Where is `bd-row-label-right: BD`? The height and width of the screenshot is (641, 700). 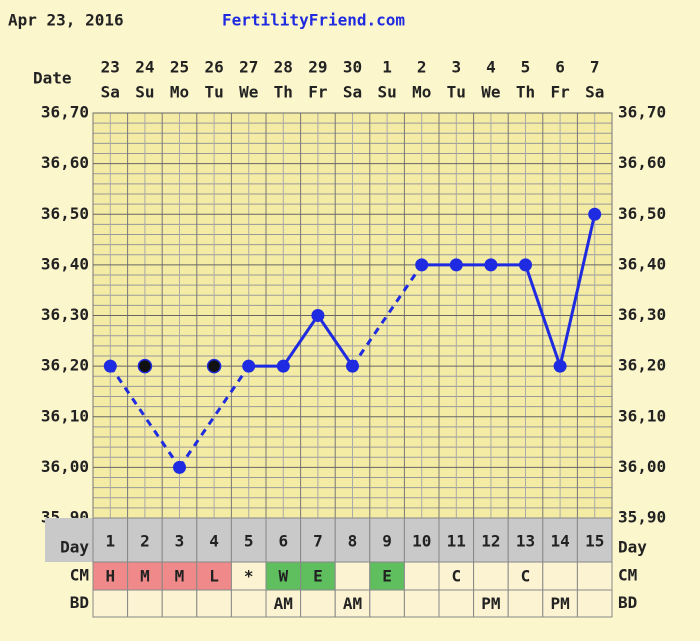
bd-row-label-right: BD is located at coordinates (627, 602).